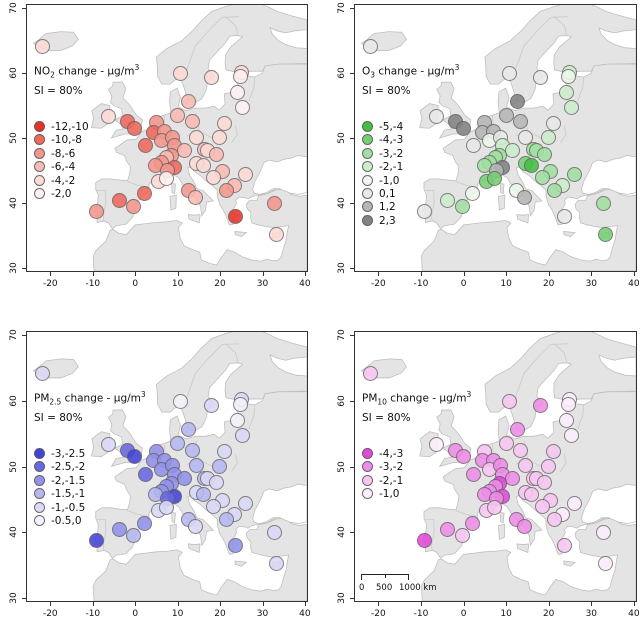 This screenshot has height=634, width=640. What do you see at coordinates (617, 365) in the screenshot?
I see `sea-whitesea` at bounding box center [617, 365].